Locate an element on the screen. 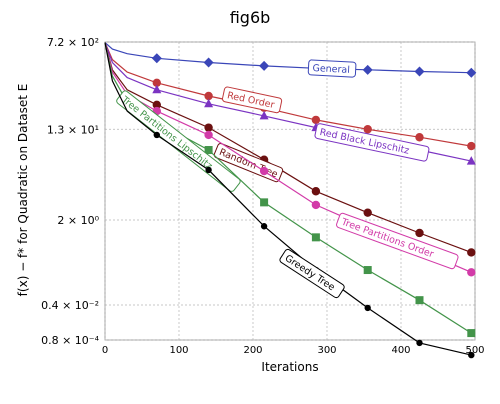 This screenshot has width=500, height=404. x-tick-label: 300 is located at coordinates (326, 350).